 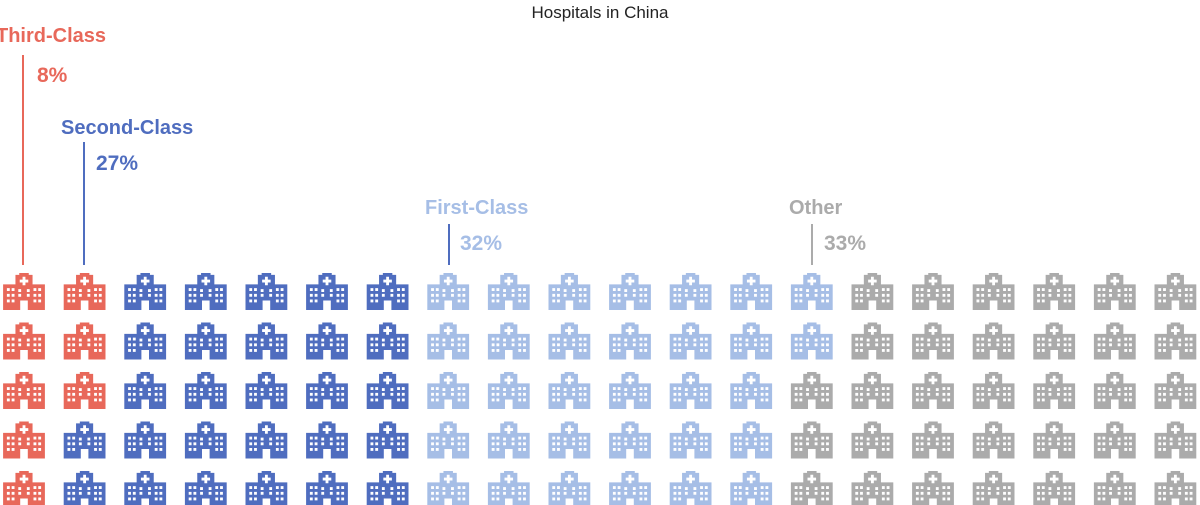 I want to click on category-value-other: 33%, so click(x=845, y=243).